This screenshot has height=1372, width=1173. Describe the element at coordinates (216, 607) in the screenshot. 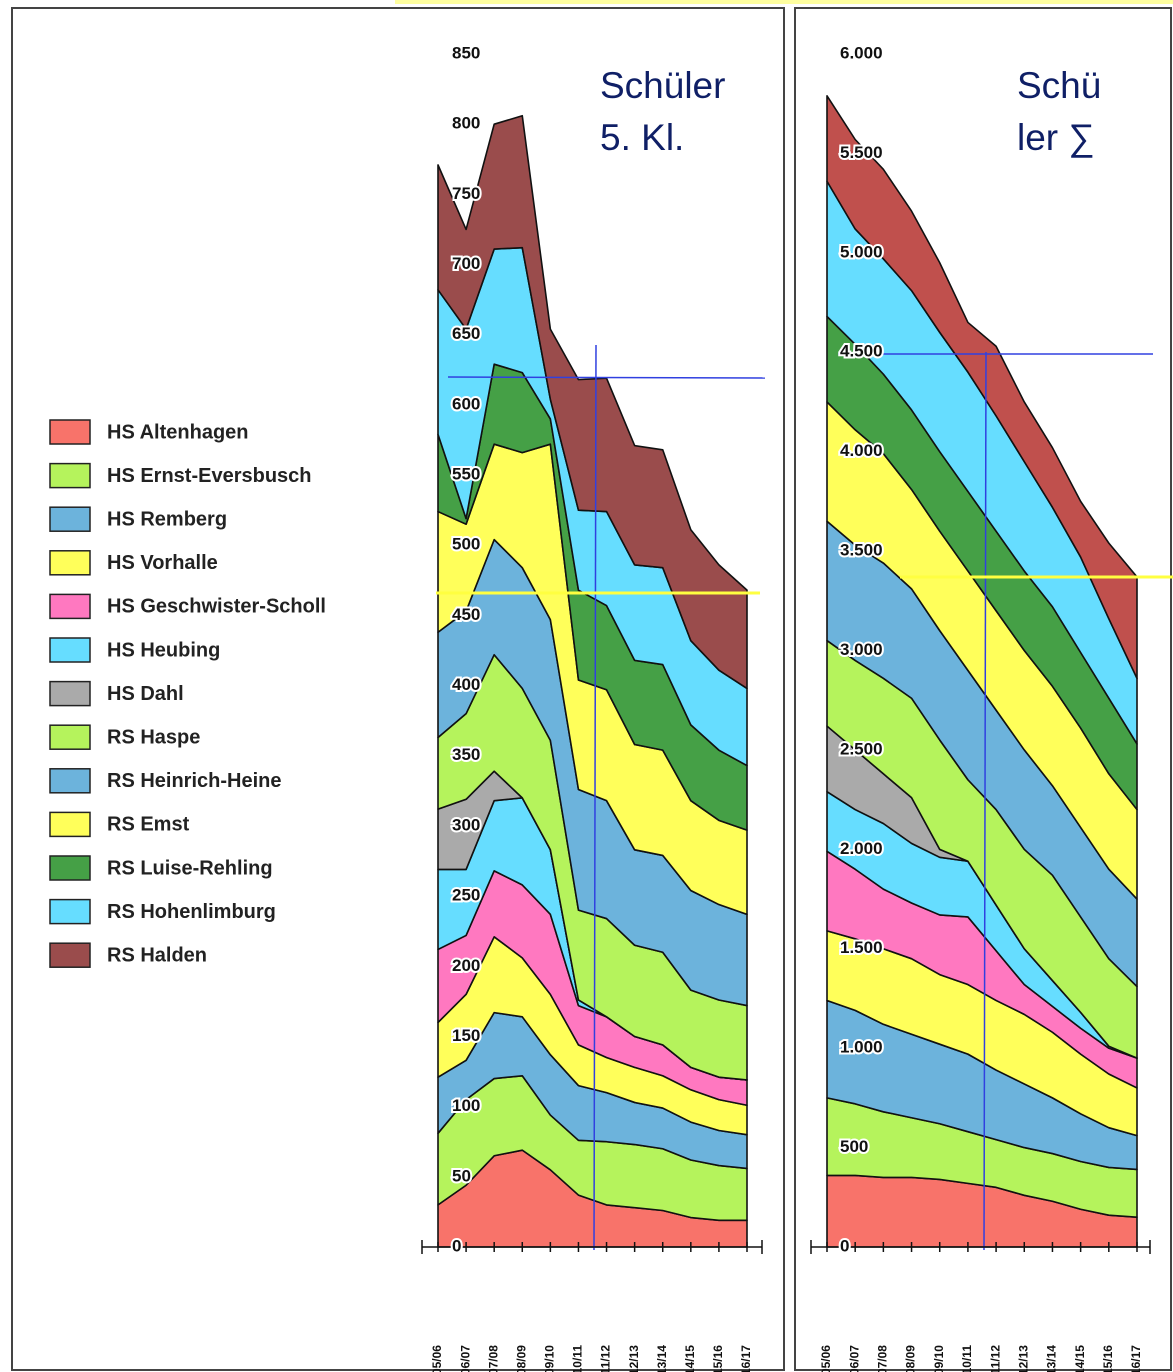

I see `legend-label: HS Geschwister-Scholl` at that location.